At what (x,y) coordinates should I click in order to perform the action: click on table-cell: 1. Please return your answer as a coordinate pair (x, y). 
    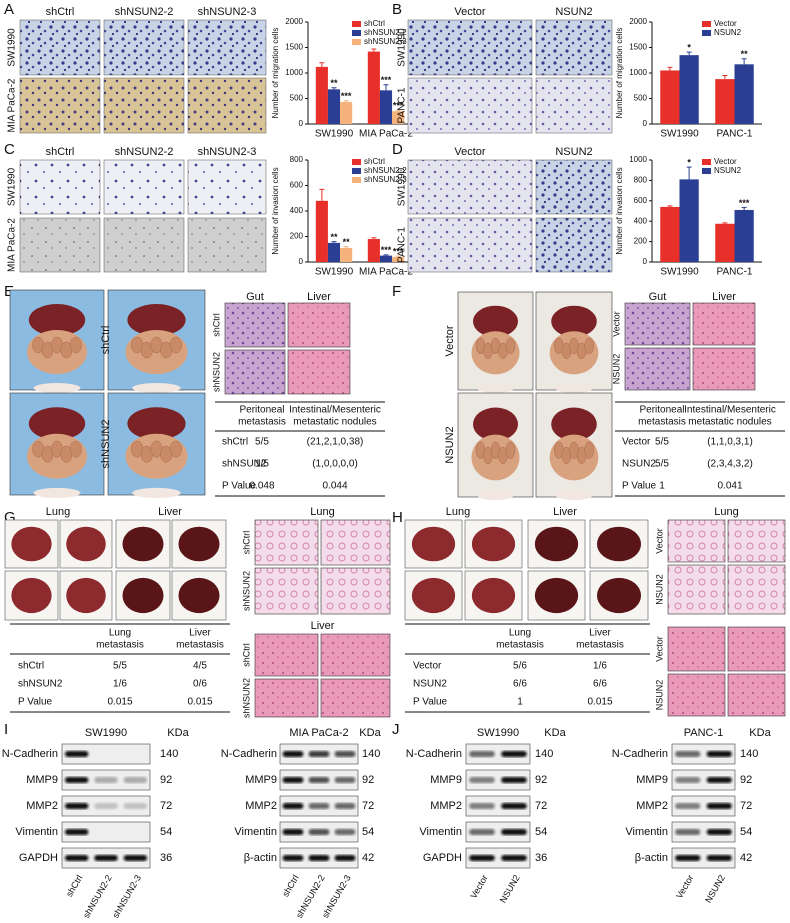
    Looking at the image, I should click on (662, 486).